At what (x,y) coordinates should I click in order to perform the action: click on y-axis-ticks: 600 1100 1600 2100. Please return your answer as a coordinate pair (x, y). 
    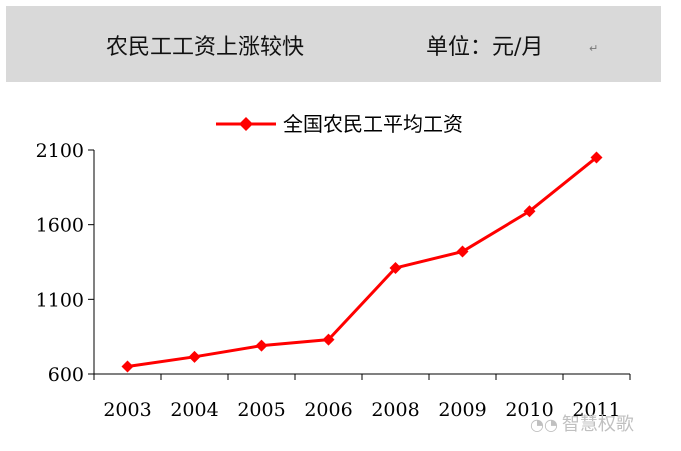
    Looking at the image, I should click on (65, 263).